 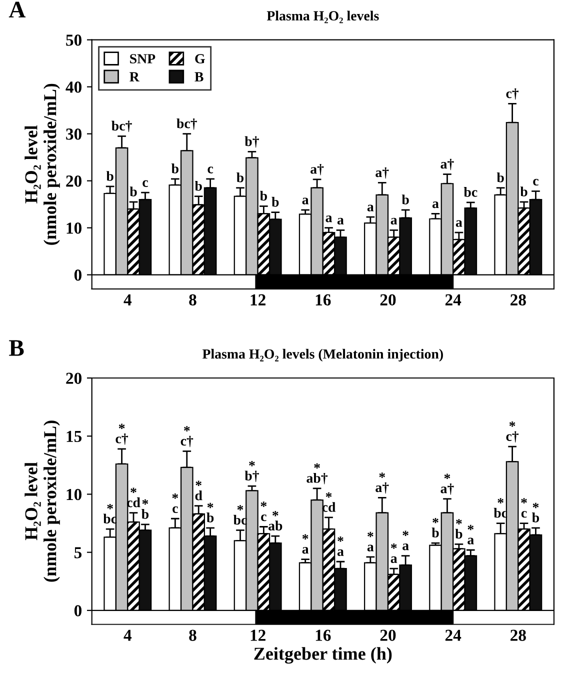 I want to click on legend-label: G, so click(x=200, y=59).